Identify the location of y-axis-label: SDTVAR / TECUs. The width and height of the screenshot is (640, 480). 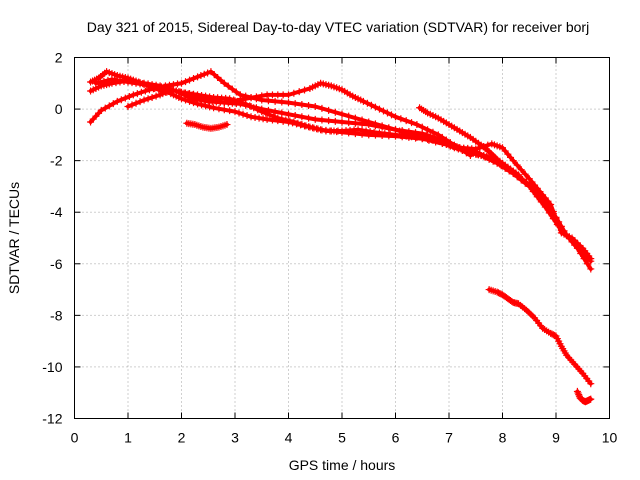
(14, 238).